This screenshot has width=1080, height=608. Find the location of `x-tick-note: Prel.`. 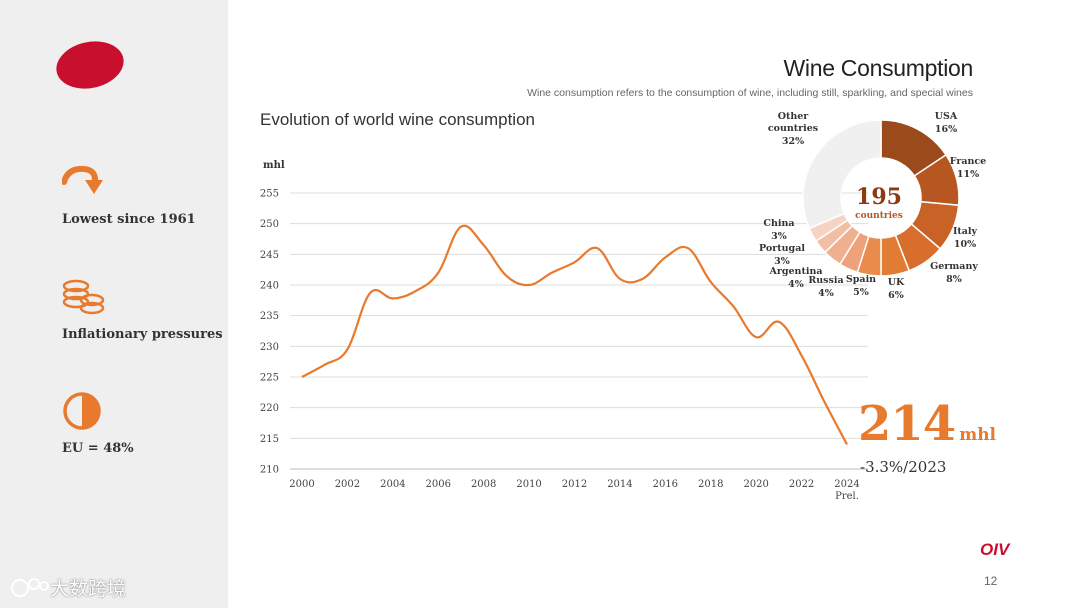

x-tick-note: Prel. is located at coordinates (847, 496).